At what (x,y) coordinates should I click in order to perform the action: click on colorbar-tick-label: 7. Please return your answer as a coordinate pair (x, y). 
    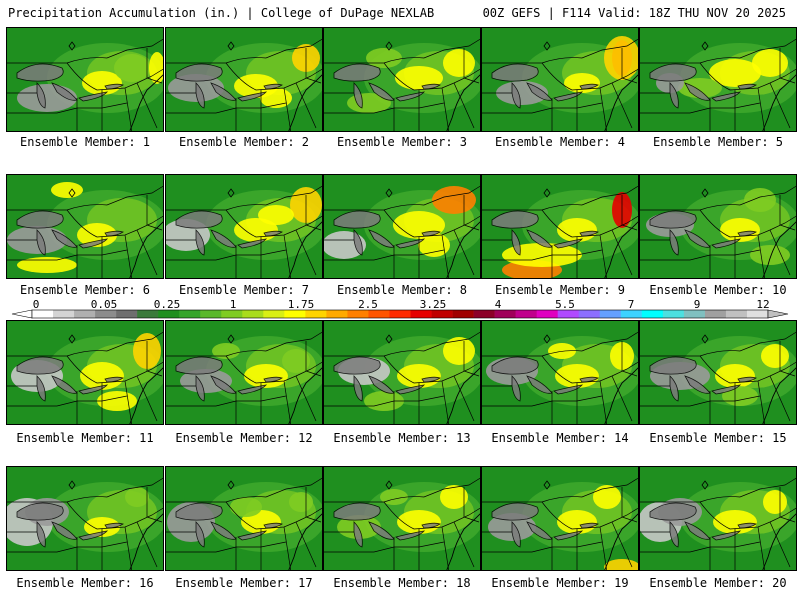
    Looking at the image, I should click on (631, 304).